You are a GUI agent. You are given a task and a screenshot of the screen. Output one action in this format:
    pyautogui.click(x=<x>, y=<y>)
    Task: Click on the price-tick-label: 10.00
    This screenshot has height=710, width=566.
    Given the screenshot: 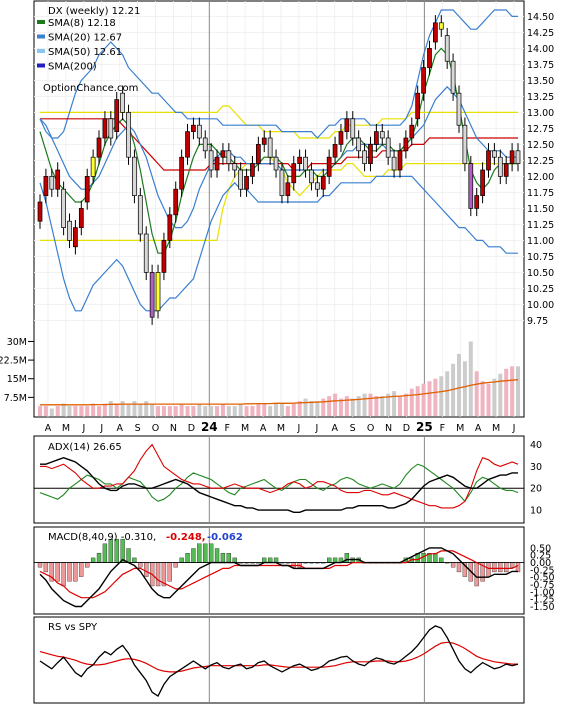 What is the action you would take?
    pyautogui.click(x=540, y=305)
    